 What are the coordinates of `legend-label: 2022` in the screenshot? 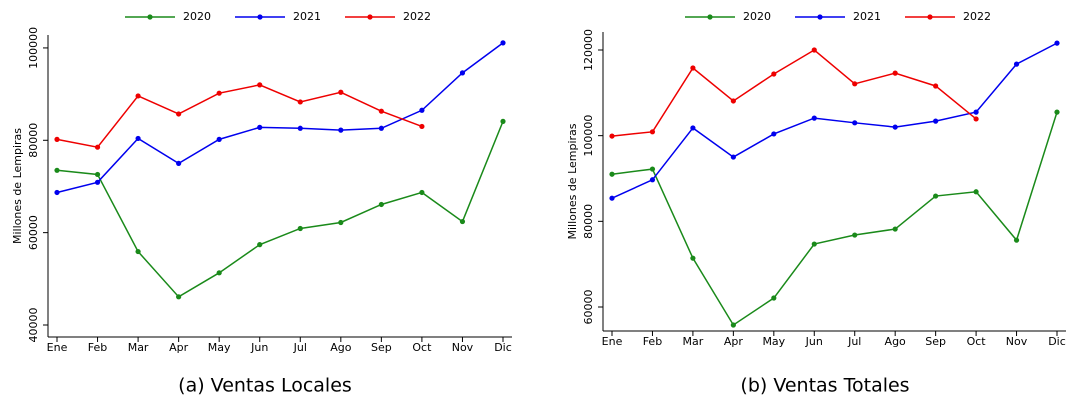 It's located at (417, 16).